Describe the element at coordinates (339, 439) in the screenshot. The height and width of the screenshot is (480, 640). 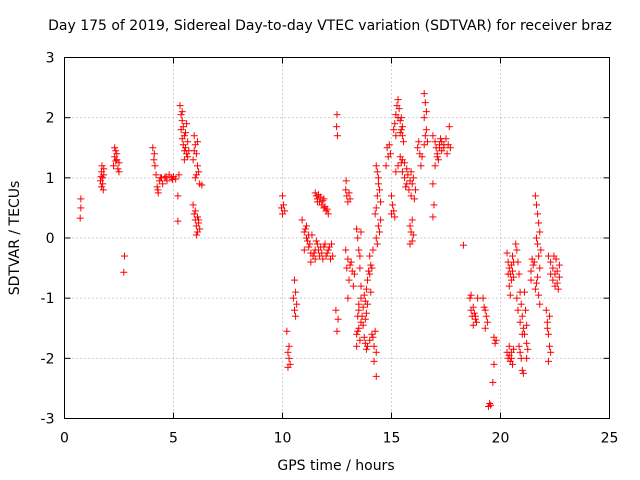
I see `x-tick-labels: 0 5 10 15 20 25` at that location.